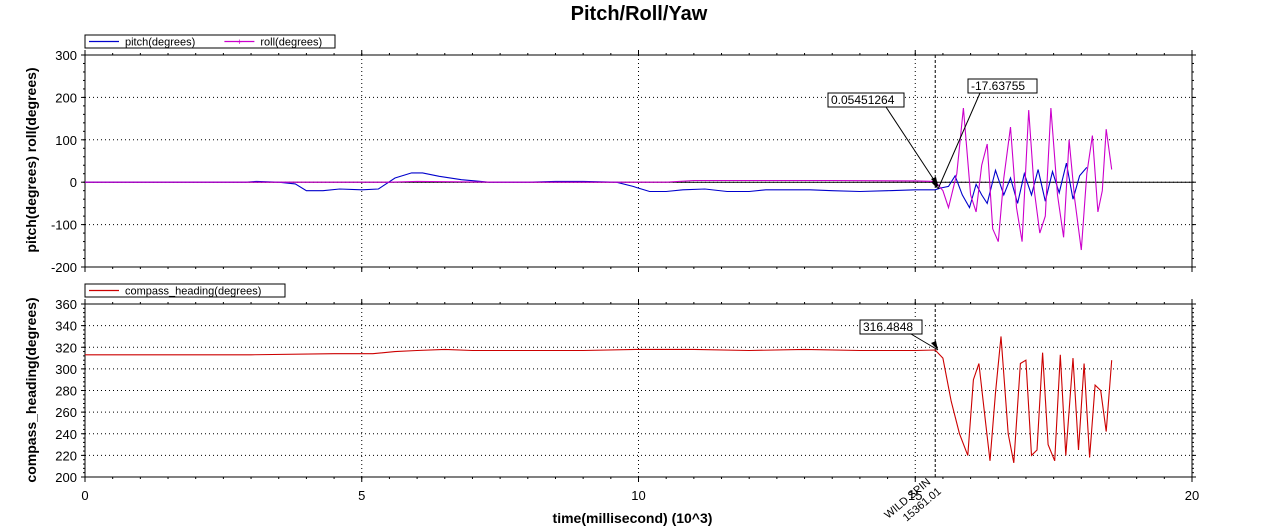 The height and width of the screenshot is (527, 1278). Describe the element at coordinates (64, 267) in the screenshot. I see `y-tick-label: -200` at that location.